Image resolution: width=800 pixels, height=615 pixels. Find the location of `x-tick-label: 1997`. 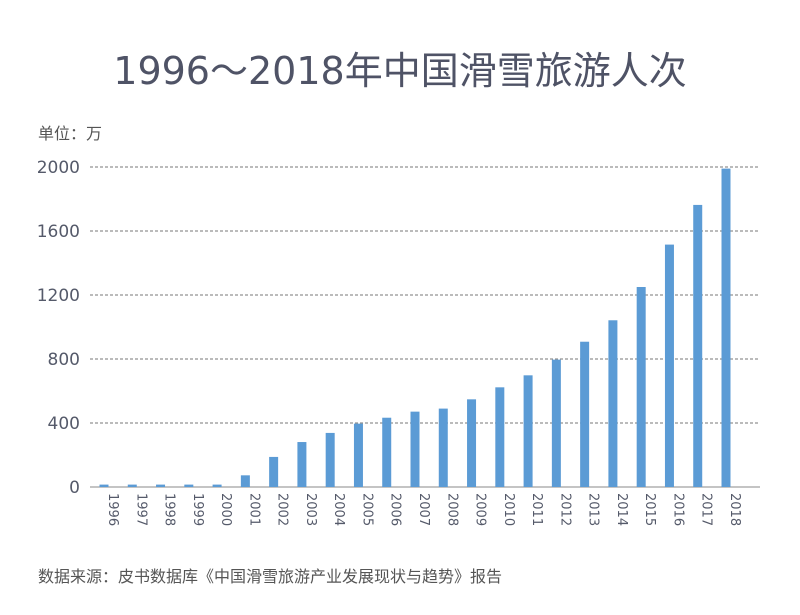

x-tick-label: 1997 is located at coordinates (140, 509).